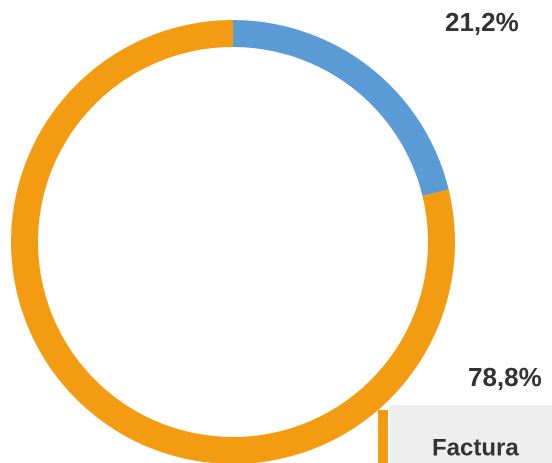 The image size is (552, 463). What do you see at coordinates (482, 22) in the screenshot?
I see `data-label: 21,2%` at bounding box center [482, 22].